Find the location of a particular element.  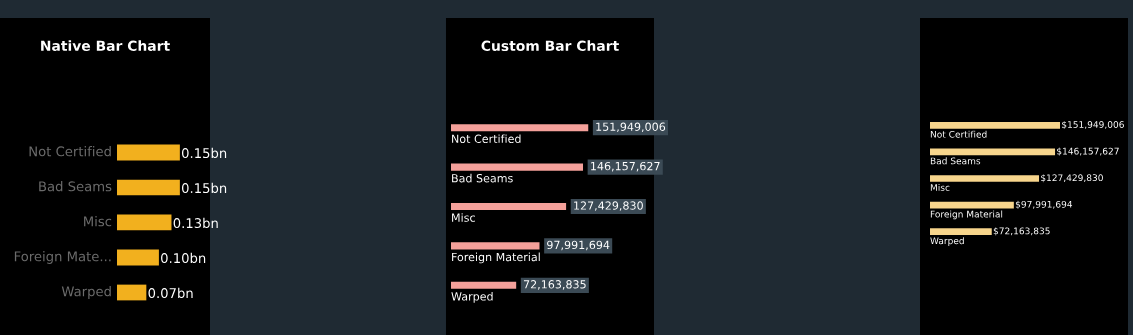

data-label: $151,949,006 is located at coordinates (1093, 125).